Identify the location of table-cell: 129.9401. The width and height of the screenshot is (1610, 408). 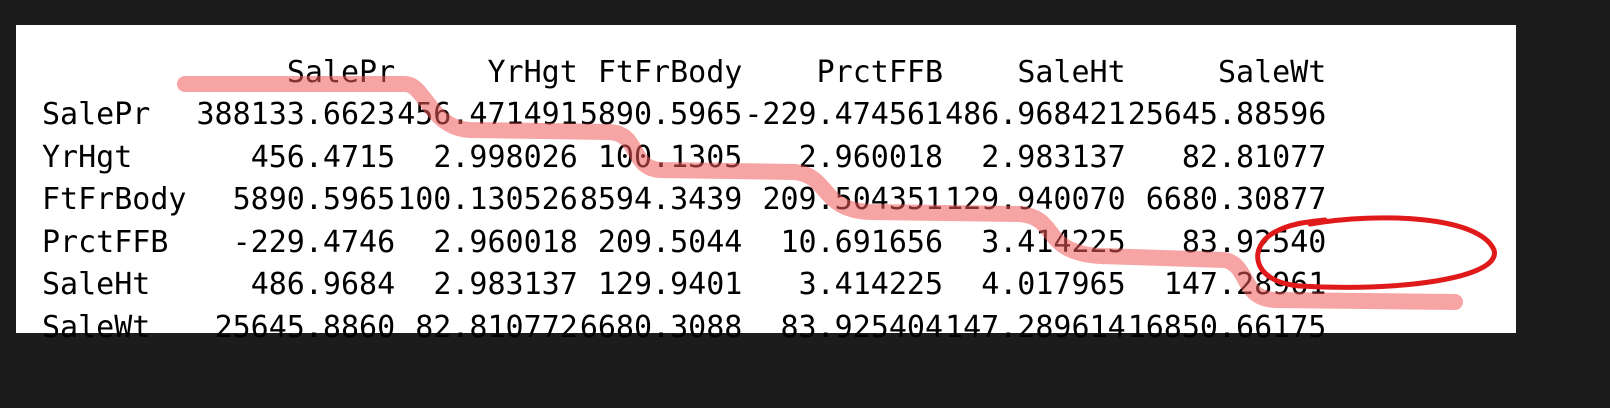
(670, 285).